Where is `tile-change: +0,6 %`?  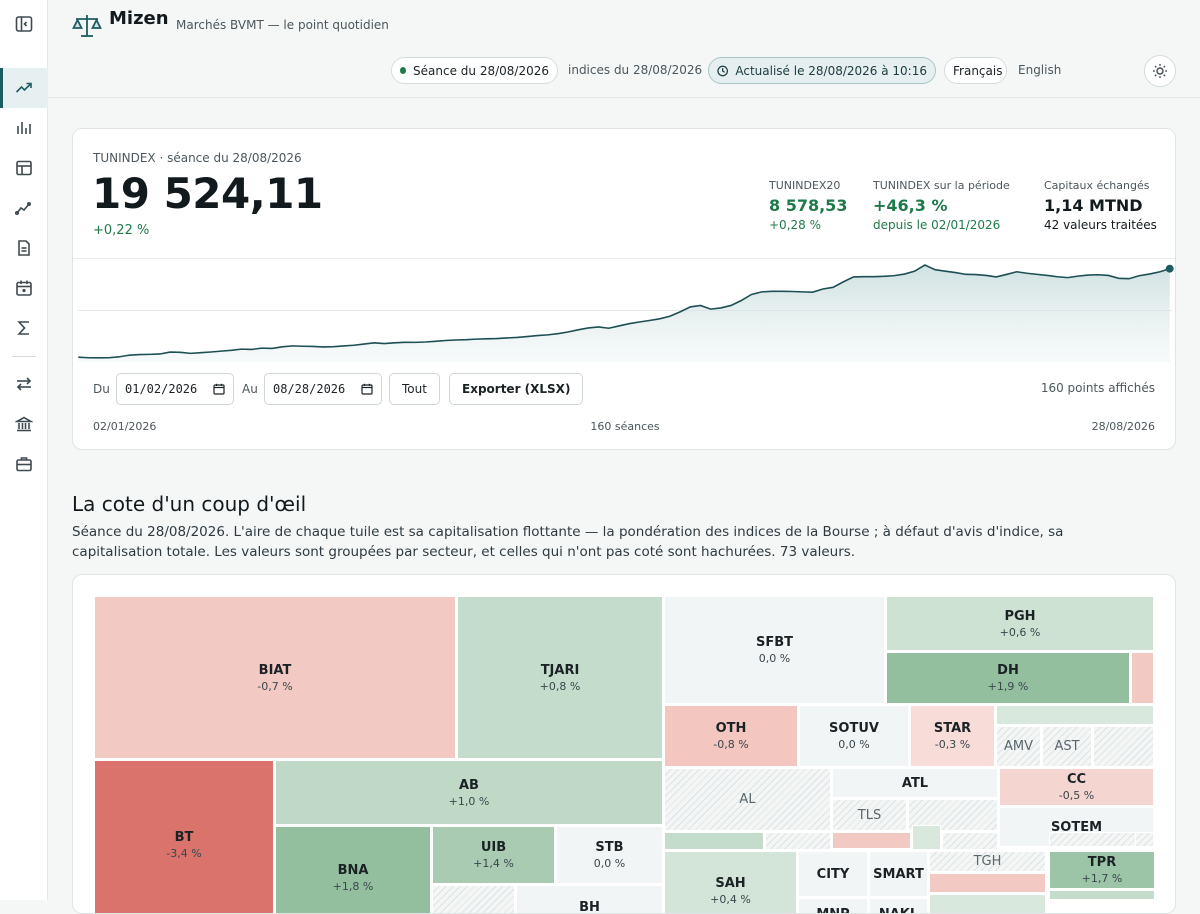 tile-change: +0,6 % is located at coordinates (1020, 632).